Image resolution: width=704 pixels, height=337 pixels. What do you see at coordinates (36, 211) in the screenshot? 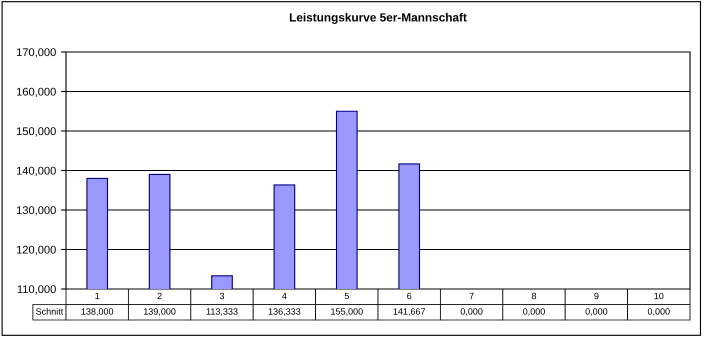
I see `y-tick-label: 130,000` at bounding box center [36, 211].